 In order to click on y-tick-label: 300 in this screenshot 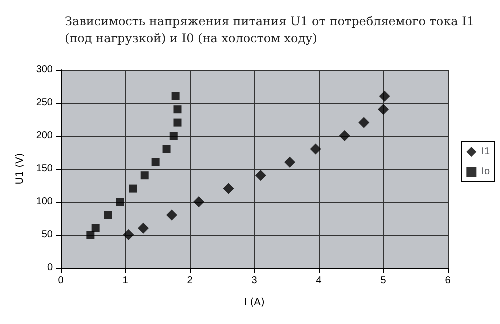, I will do `click(45, 70)`.